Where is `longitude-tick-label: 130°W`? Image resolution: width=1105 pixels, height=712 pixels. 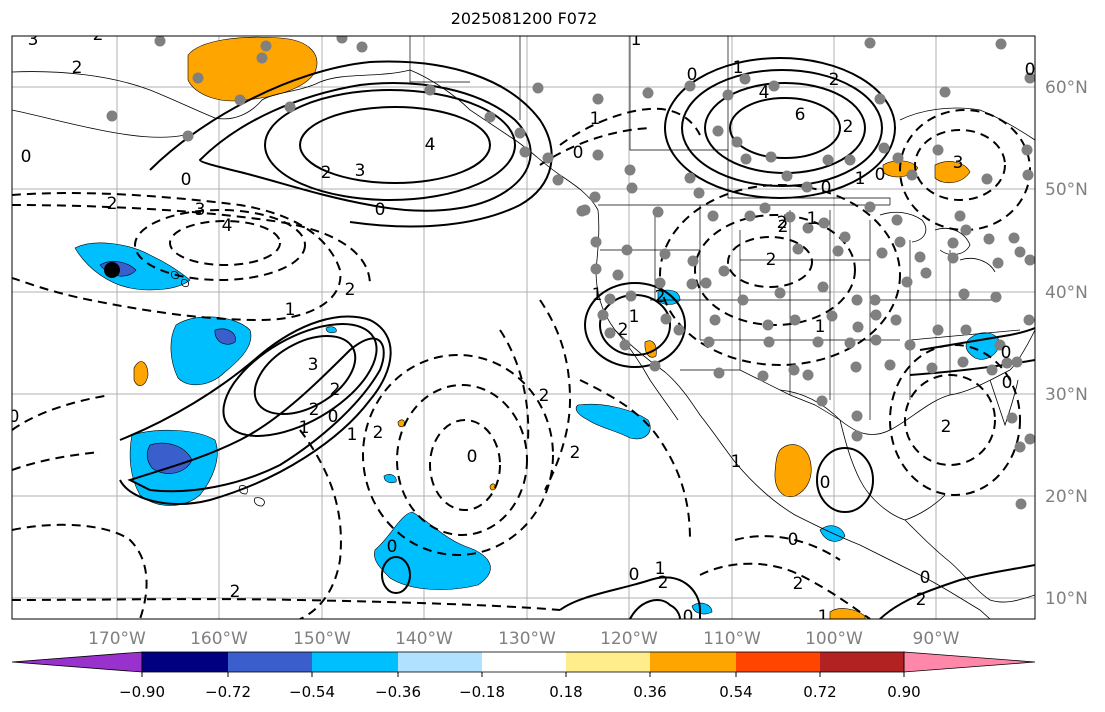 longitude-tick-label: 130°W is located at coordinates (527, 639).